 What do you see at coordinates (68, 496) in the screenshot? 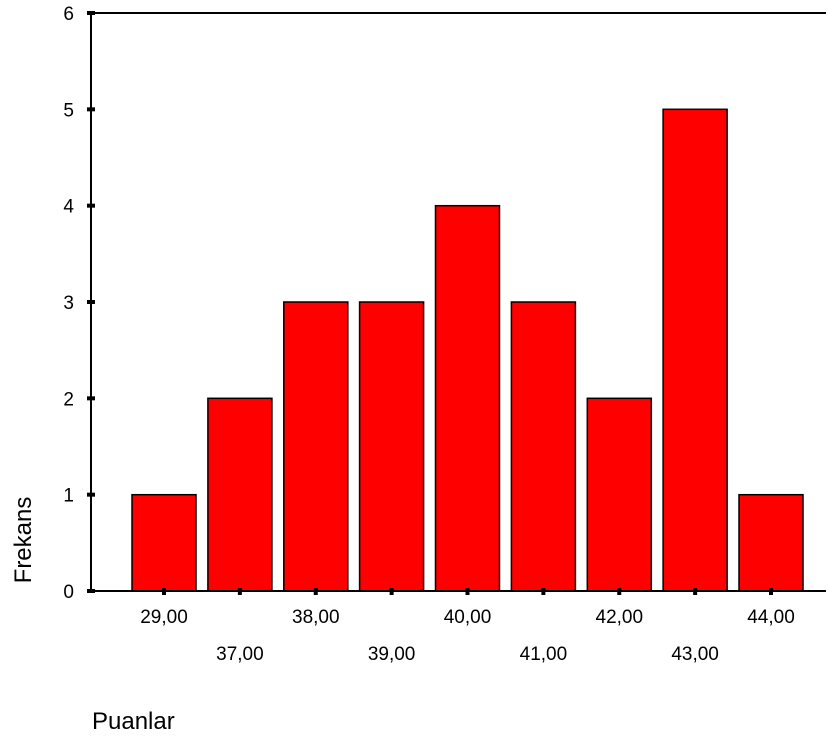
I see `y-tick-label: 1` at bounding box center [68, 496].